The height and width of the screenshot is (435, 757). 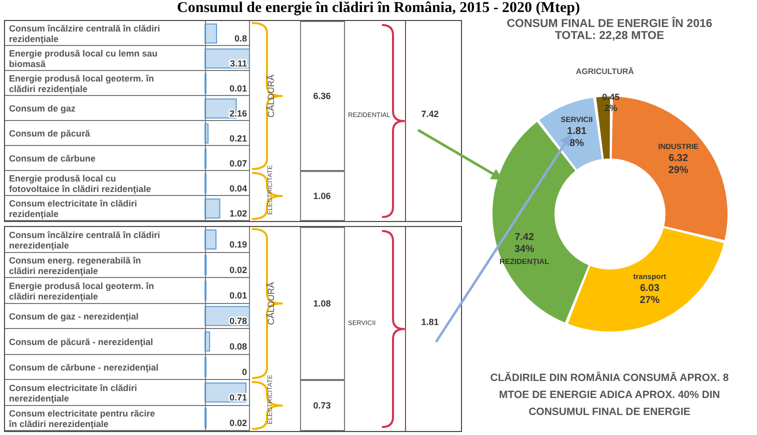 I want to click on data-label: 0.21, so click(x=238, y=139).